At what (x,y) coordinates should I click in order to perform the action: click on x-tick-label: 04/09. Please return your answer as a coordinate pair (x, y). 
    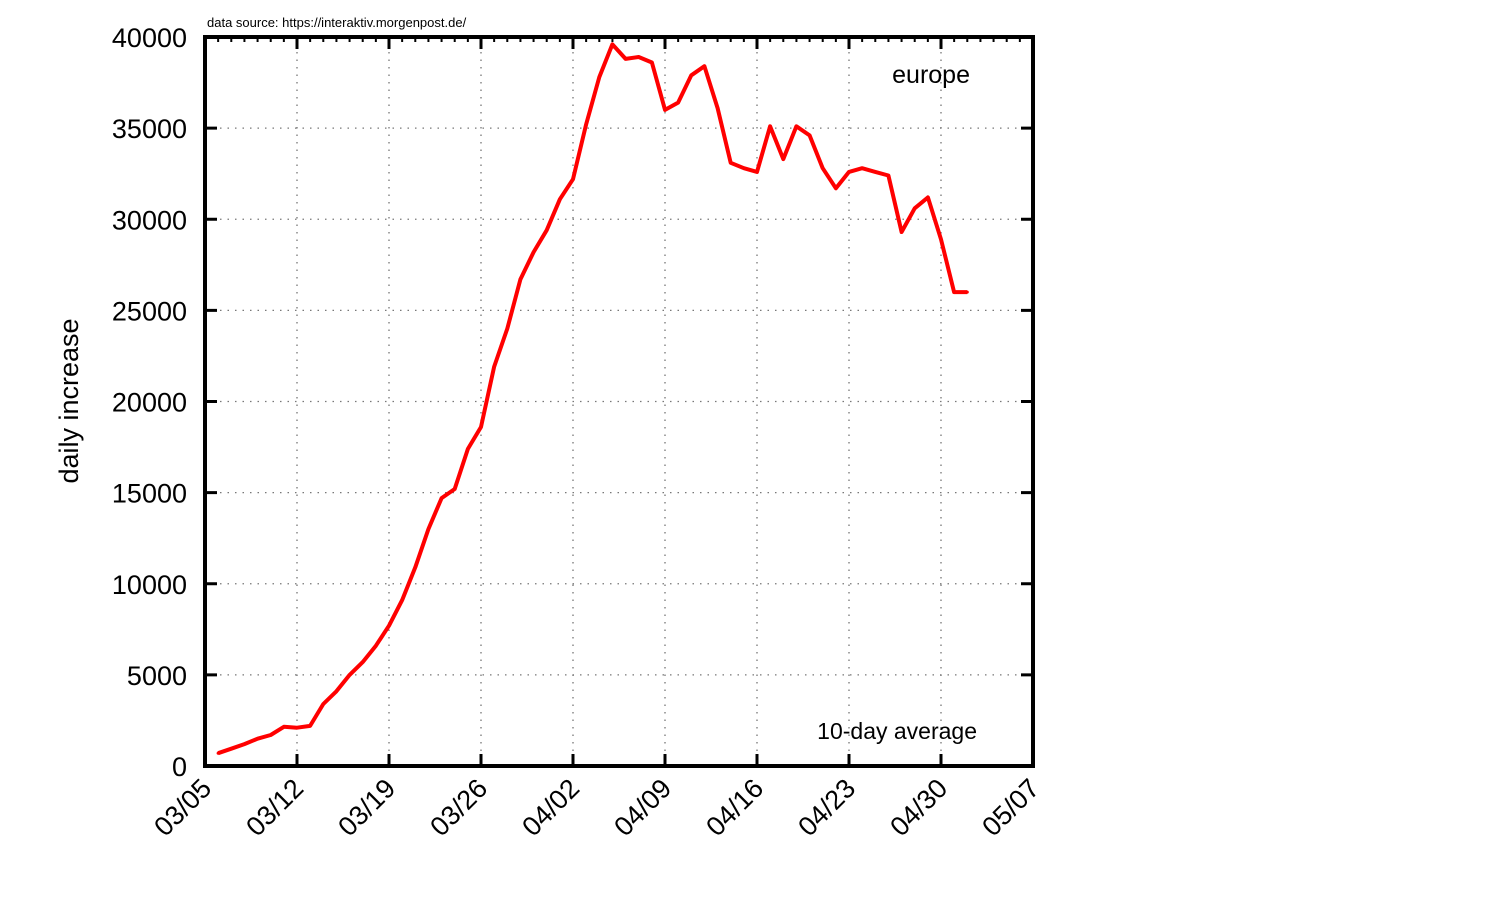
    Looking at the image, I should click on (642, 807).